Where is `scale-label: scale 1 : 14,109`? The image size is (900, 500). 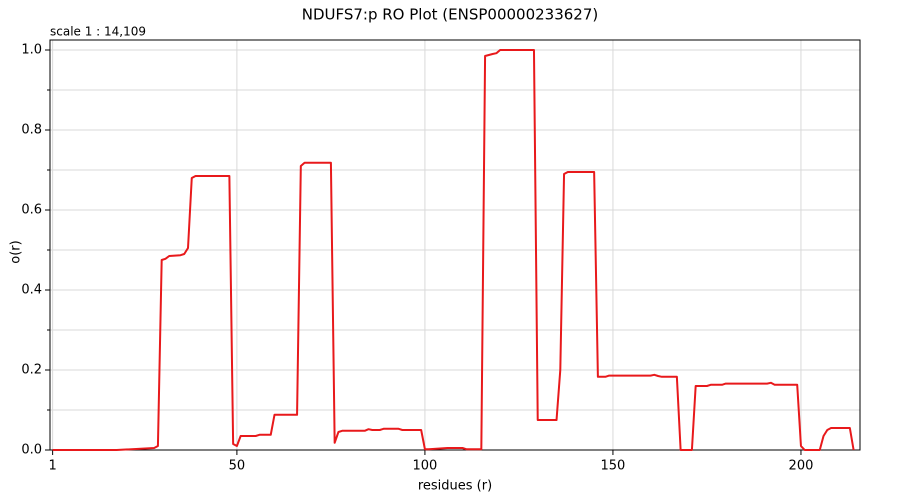 scale-label: scale 1 : 14,109 is located at coordinates (98, 32).